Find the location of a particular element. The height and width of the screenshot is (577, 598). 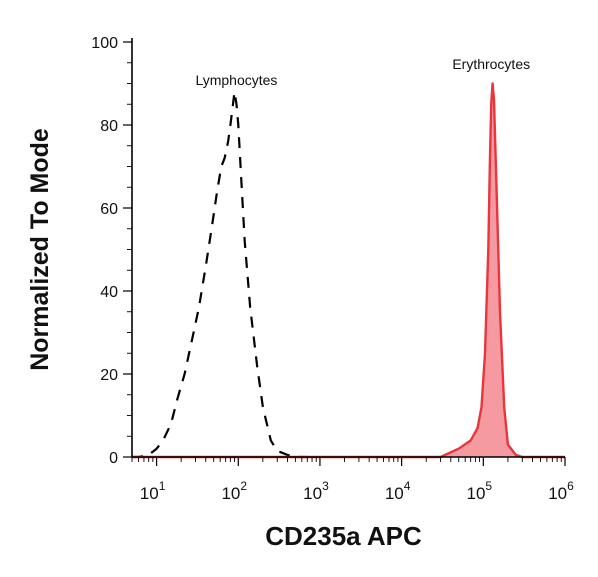

x-tick-label-2: 10² is located at coordinates (234, 491).